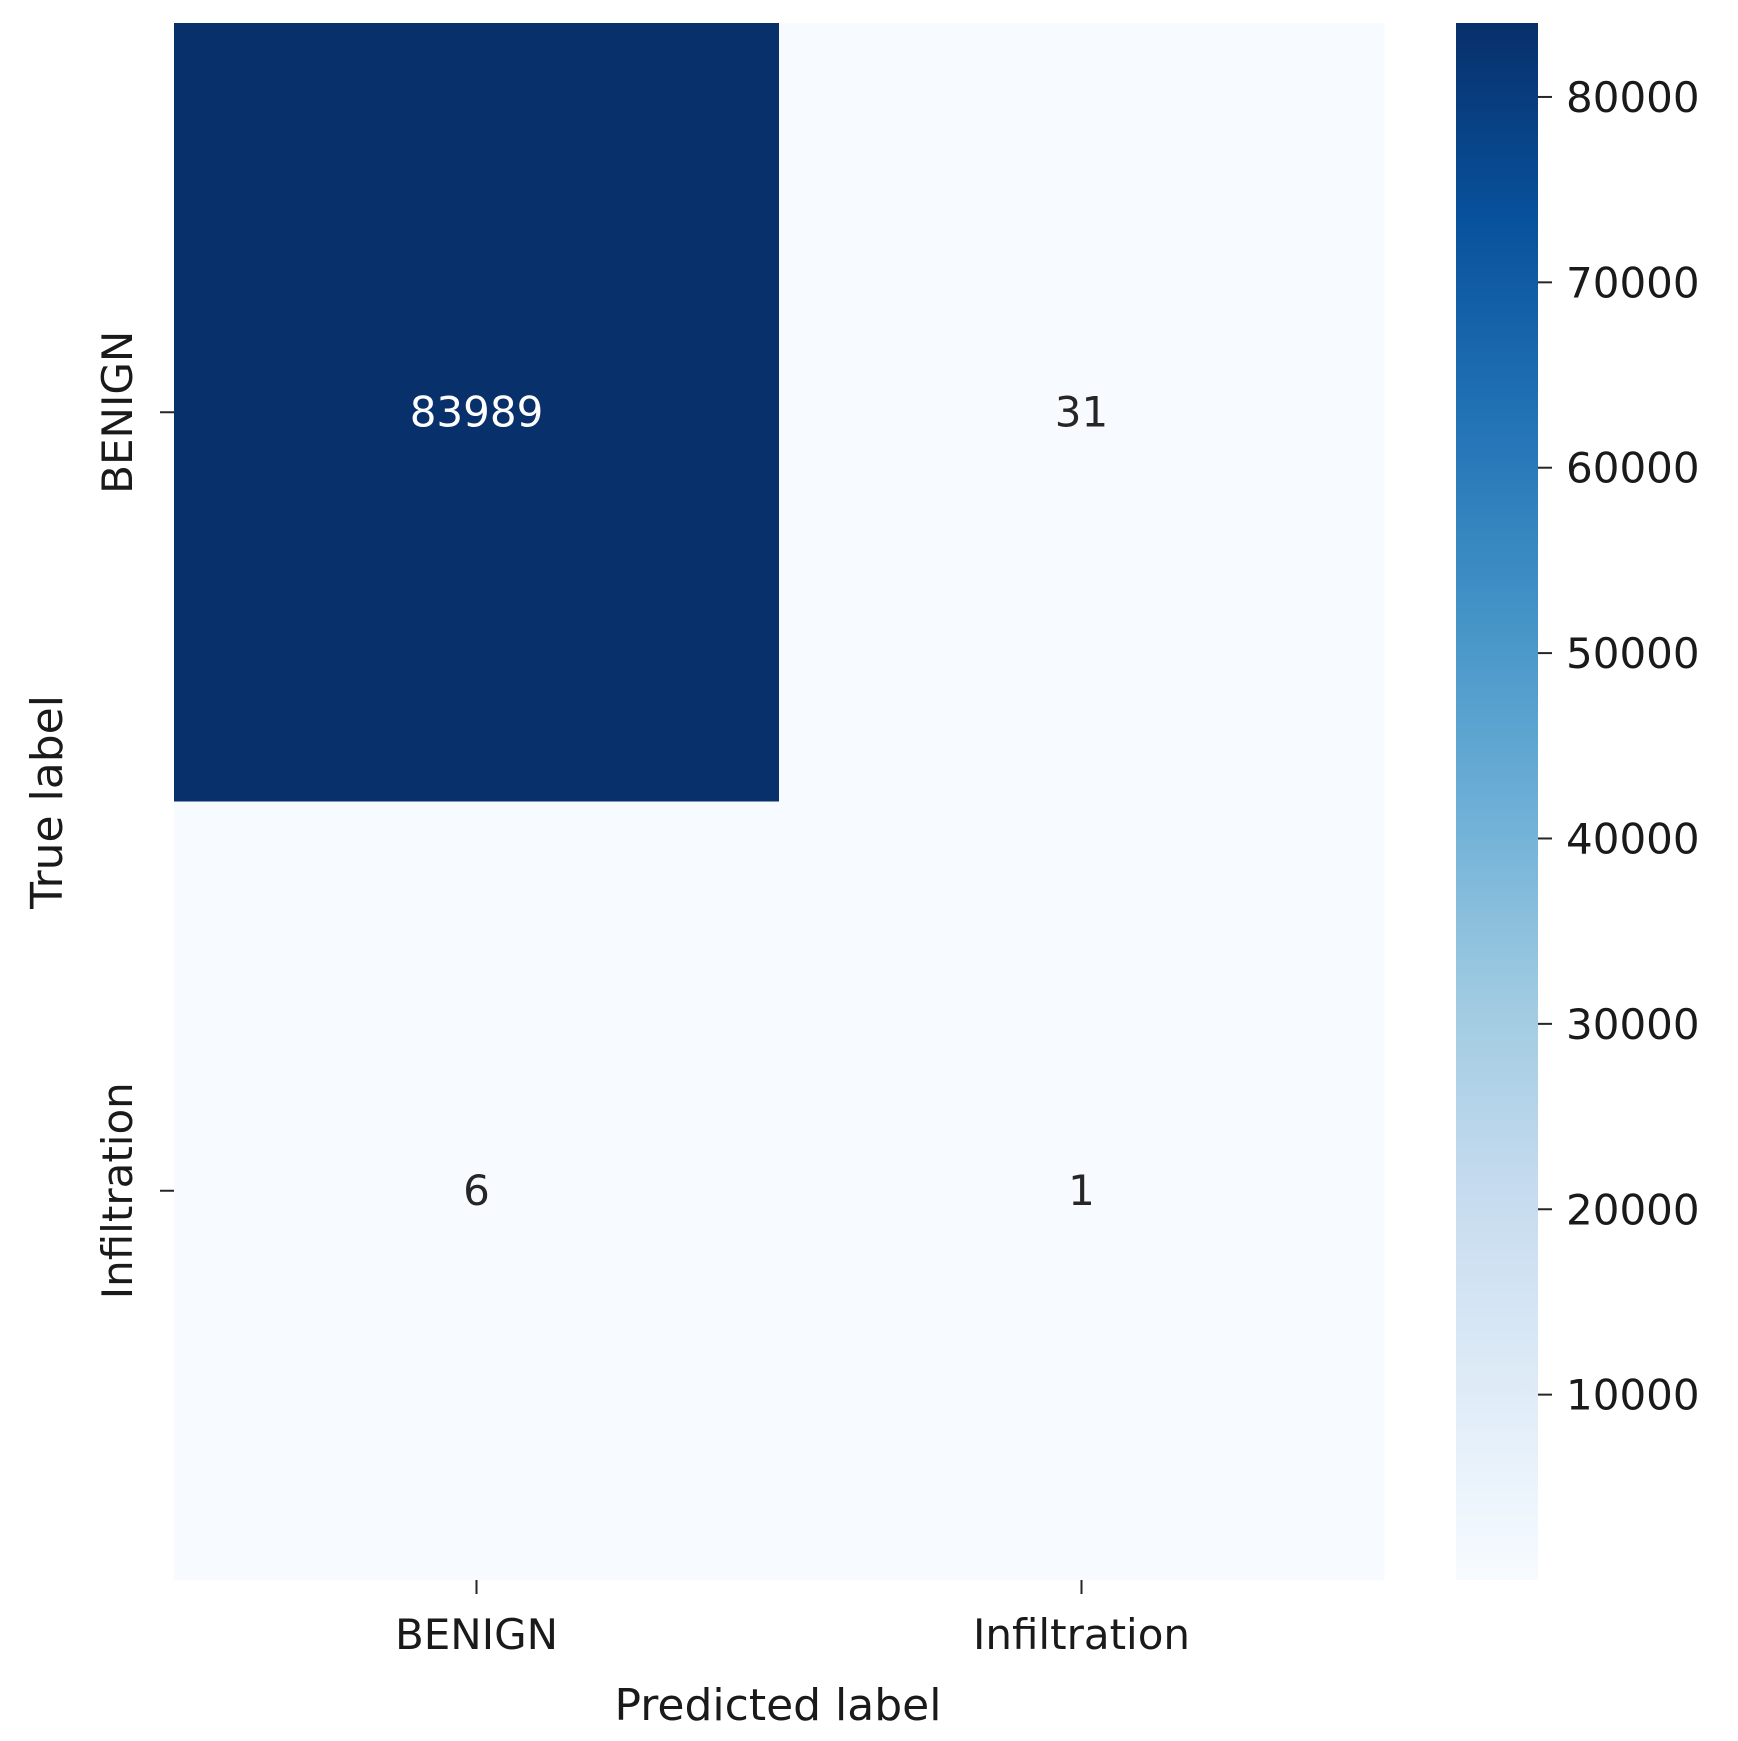 Image resolution: width=1738 pixels, height=1741 pixels. What do you see at coordinates (117, 1190) in the screenshot?
I see `y-tick-label: Infiltration` at bounding box center [117, 1190].